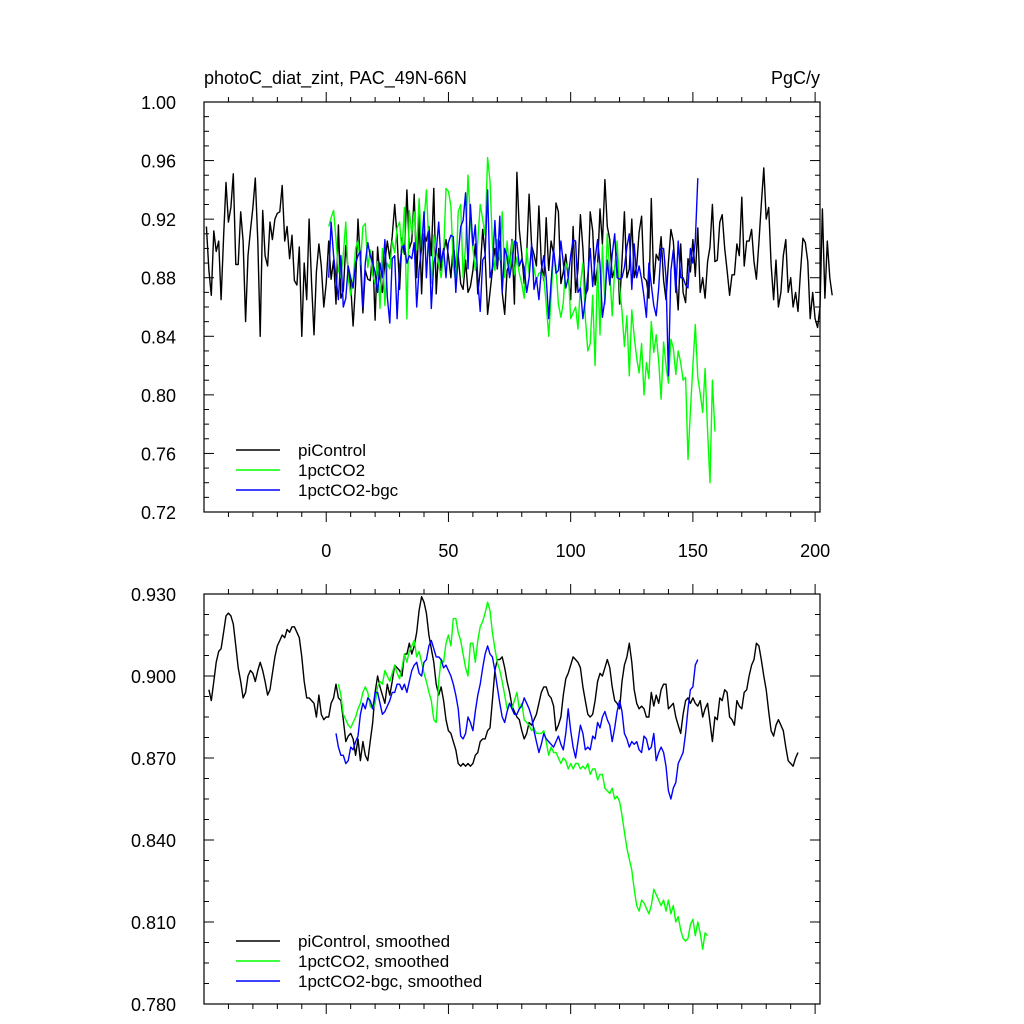  I want to click on top-legend-label: 1pctCO2-bgc, so click(348, 490).